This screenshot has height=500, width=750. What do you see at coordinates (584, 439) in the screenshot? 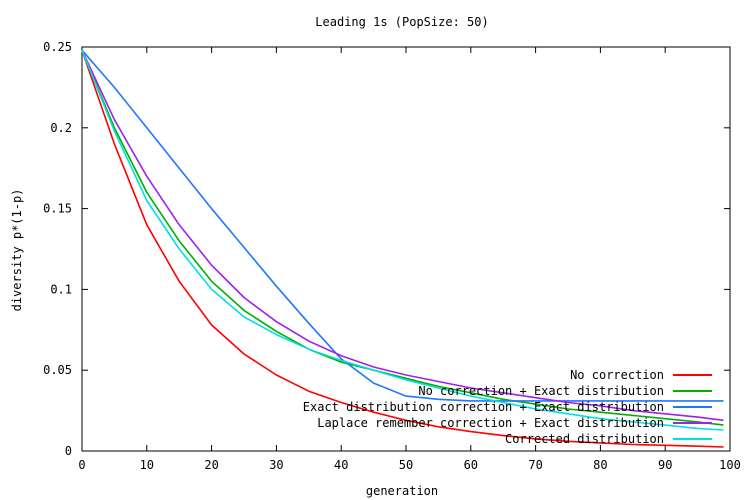
I see `legend-label: Corrected distribution` at bounding box center [584, 439].